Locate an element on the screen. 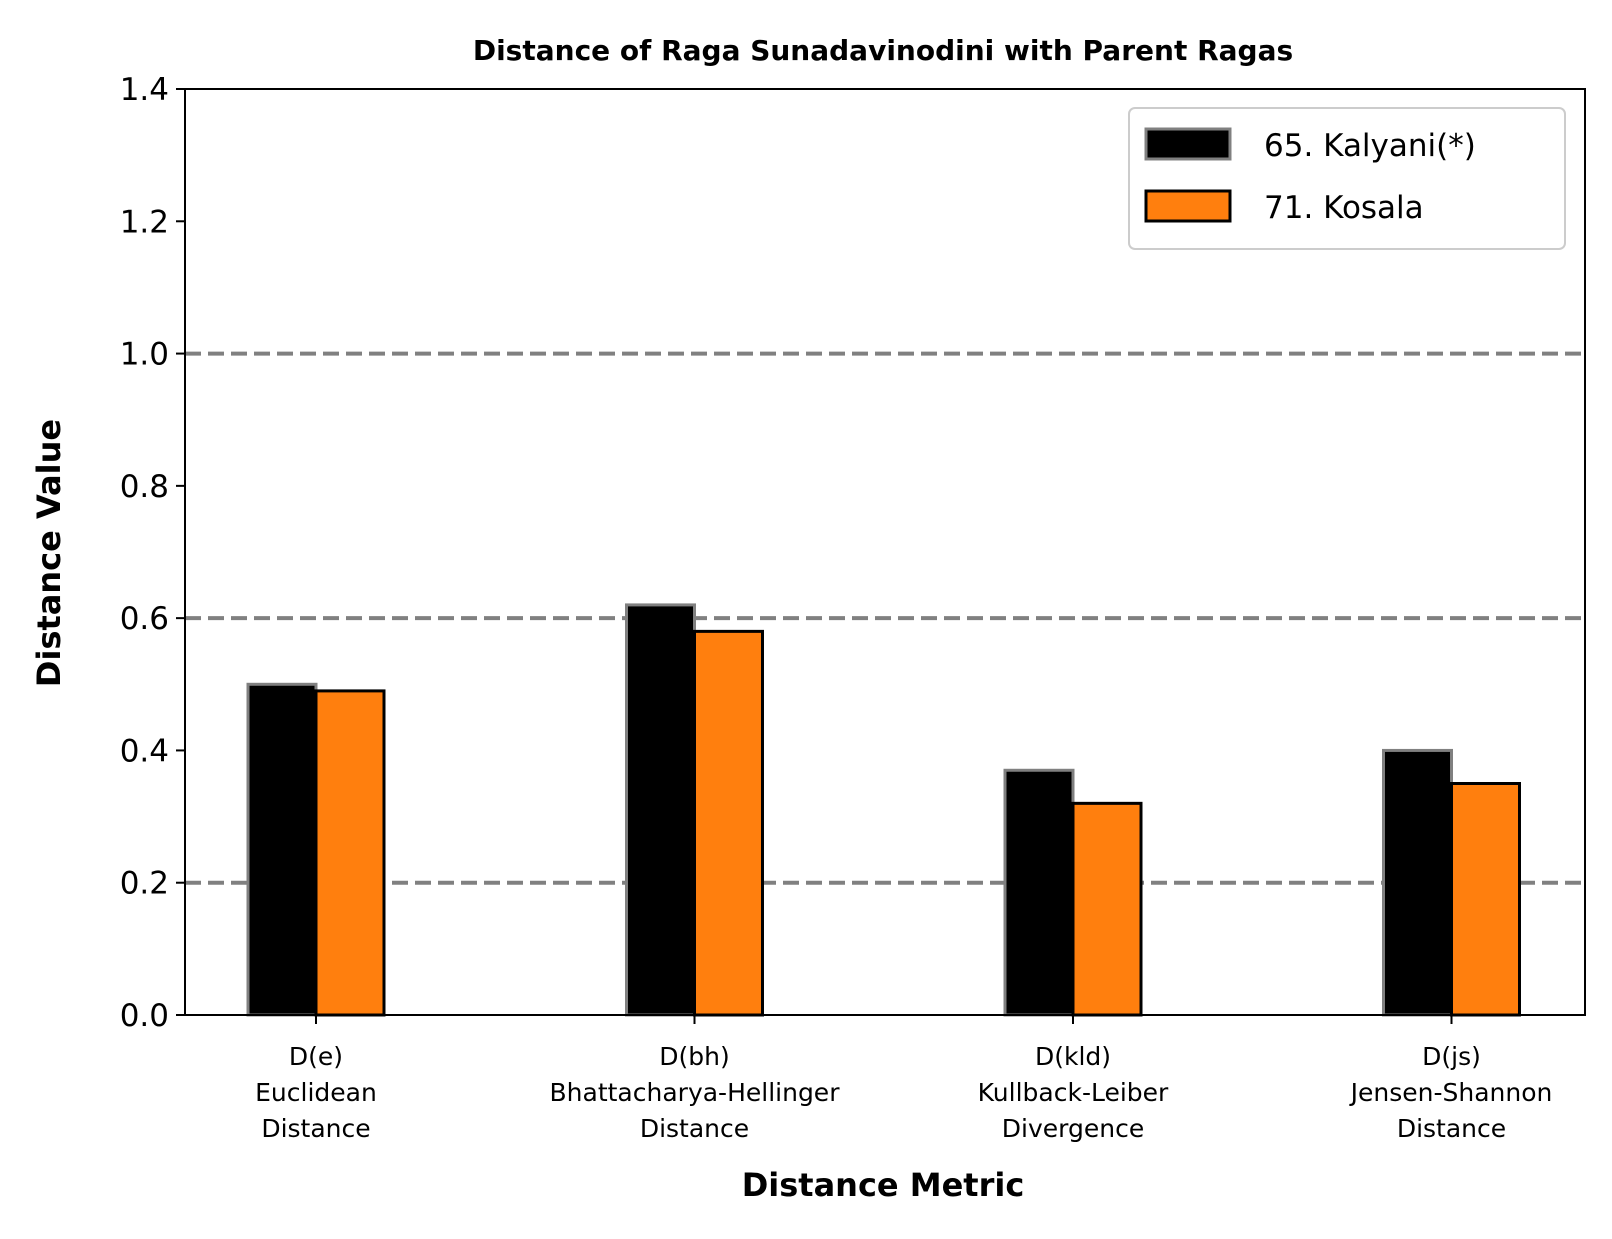 The image size is (1612, 1239). x-axis-label: Distance Metric is located at coordinates (883, 1185).